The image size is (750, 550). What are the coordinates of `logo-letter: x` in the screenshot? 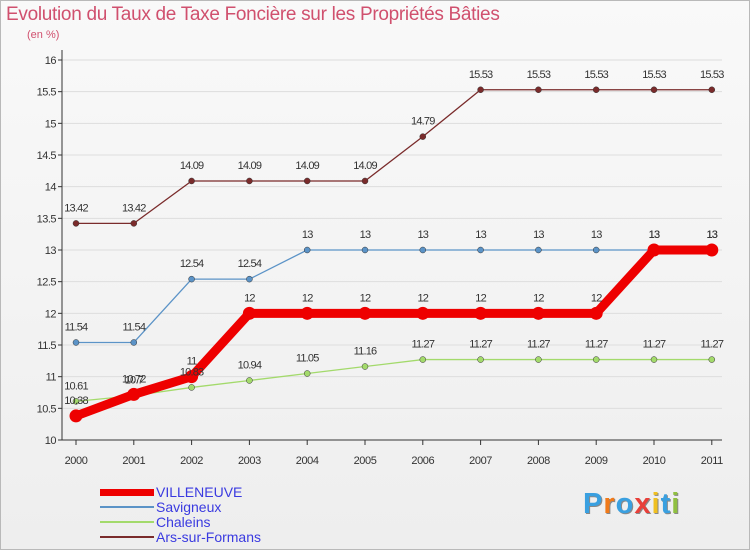 It's located at (643, 504).